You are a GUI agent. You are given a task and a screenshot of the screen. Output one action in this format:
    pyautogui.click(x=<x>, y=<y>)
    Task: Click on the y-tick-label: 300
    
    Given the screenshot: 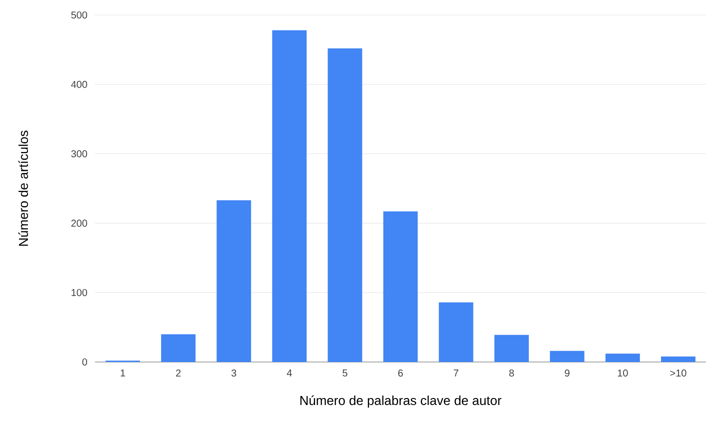 What is the action you would take?
    pyautogui.click(x=79, y=154)
    